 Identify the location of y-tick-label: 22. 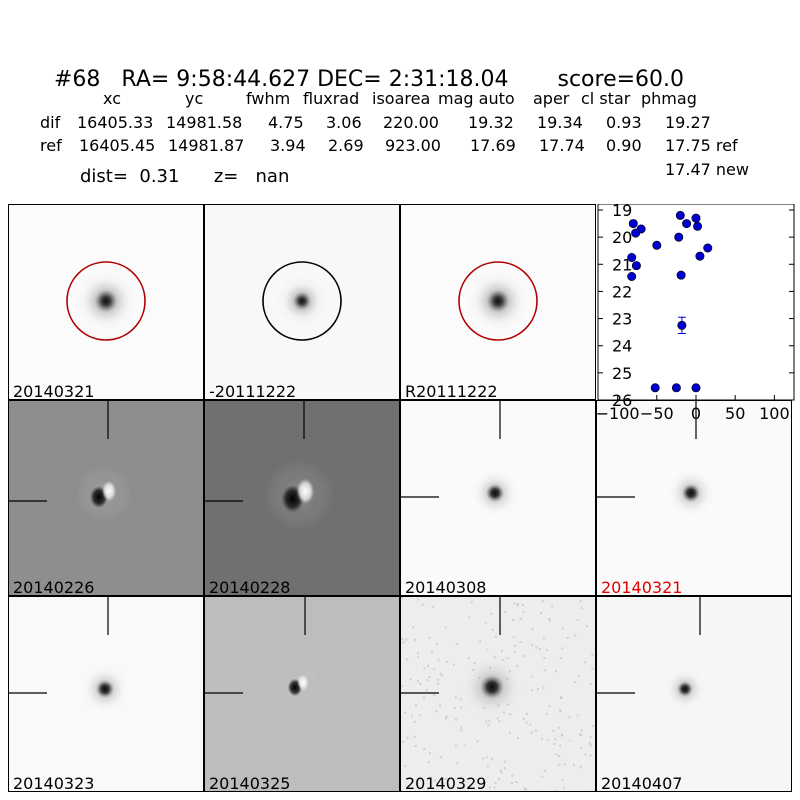
(622, 291).